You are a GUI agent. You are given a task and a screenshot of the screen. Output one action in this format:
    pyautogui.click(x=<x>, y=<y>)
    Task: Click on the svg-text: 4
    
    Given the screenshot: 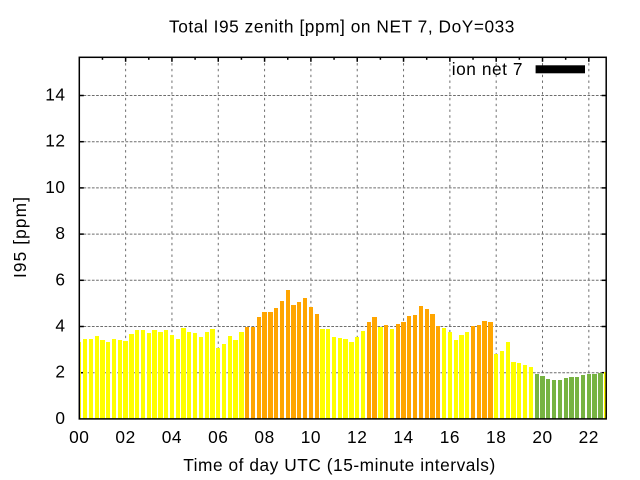 What is the action you would take?
    pyautogui.click(x=60, y=326)
    